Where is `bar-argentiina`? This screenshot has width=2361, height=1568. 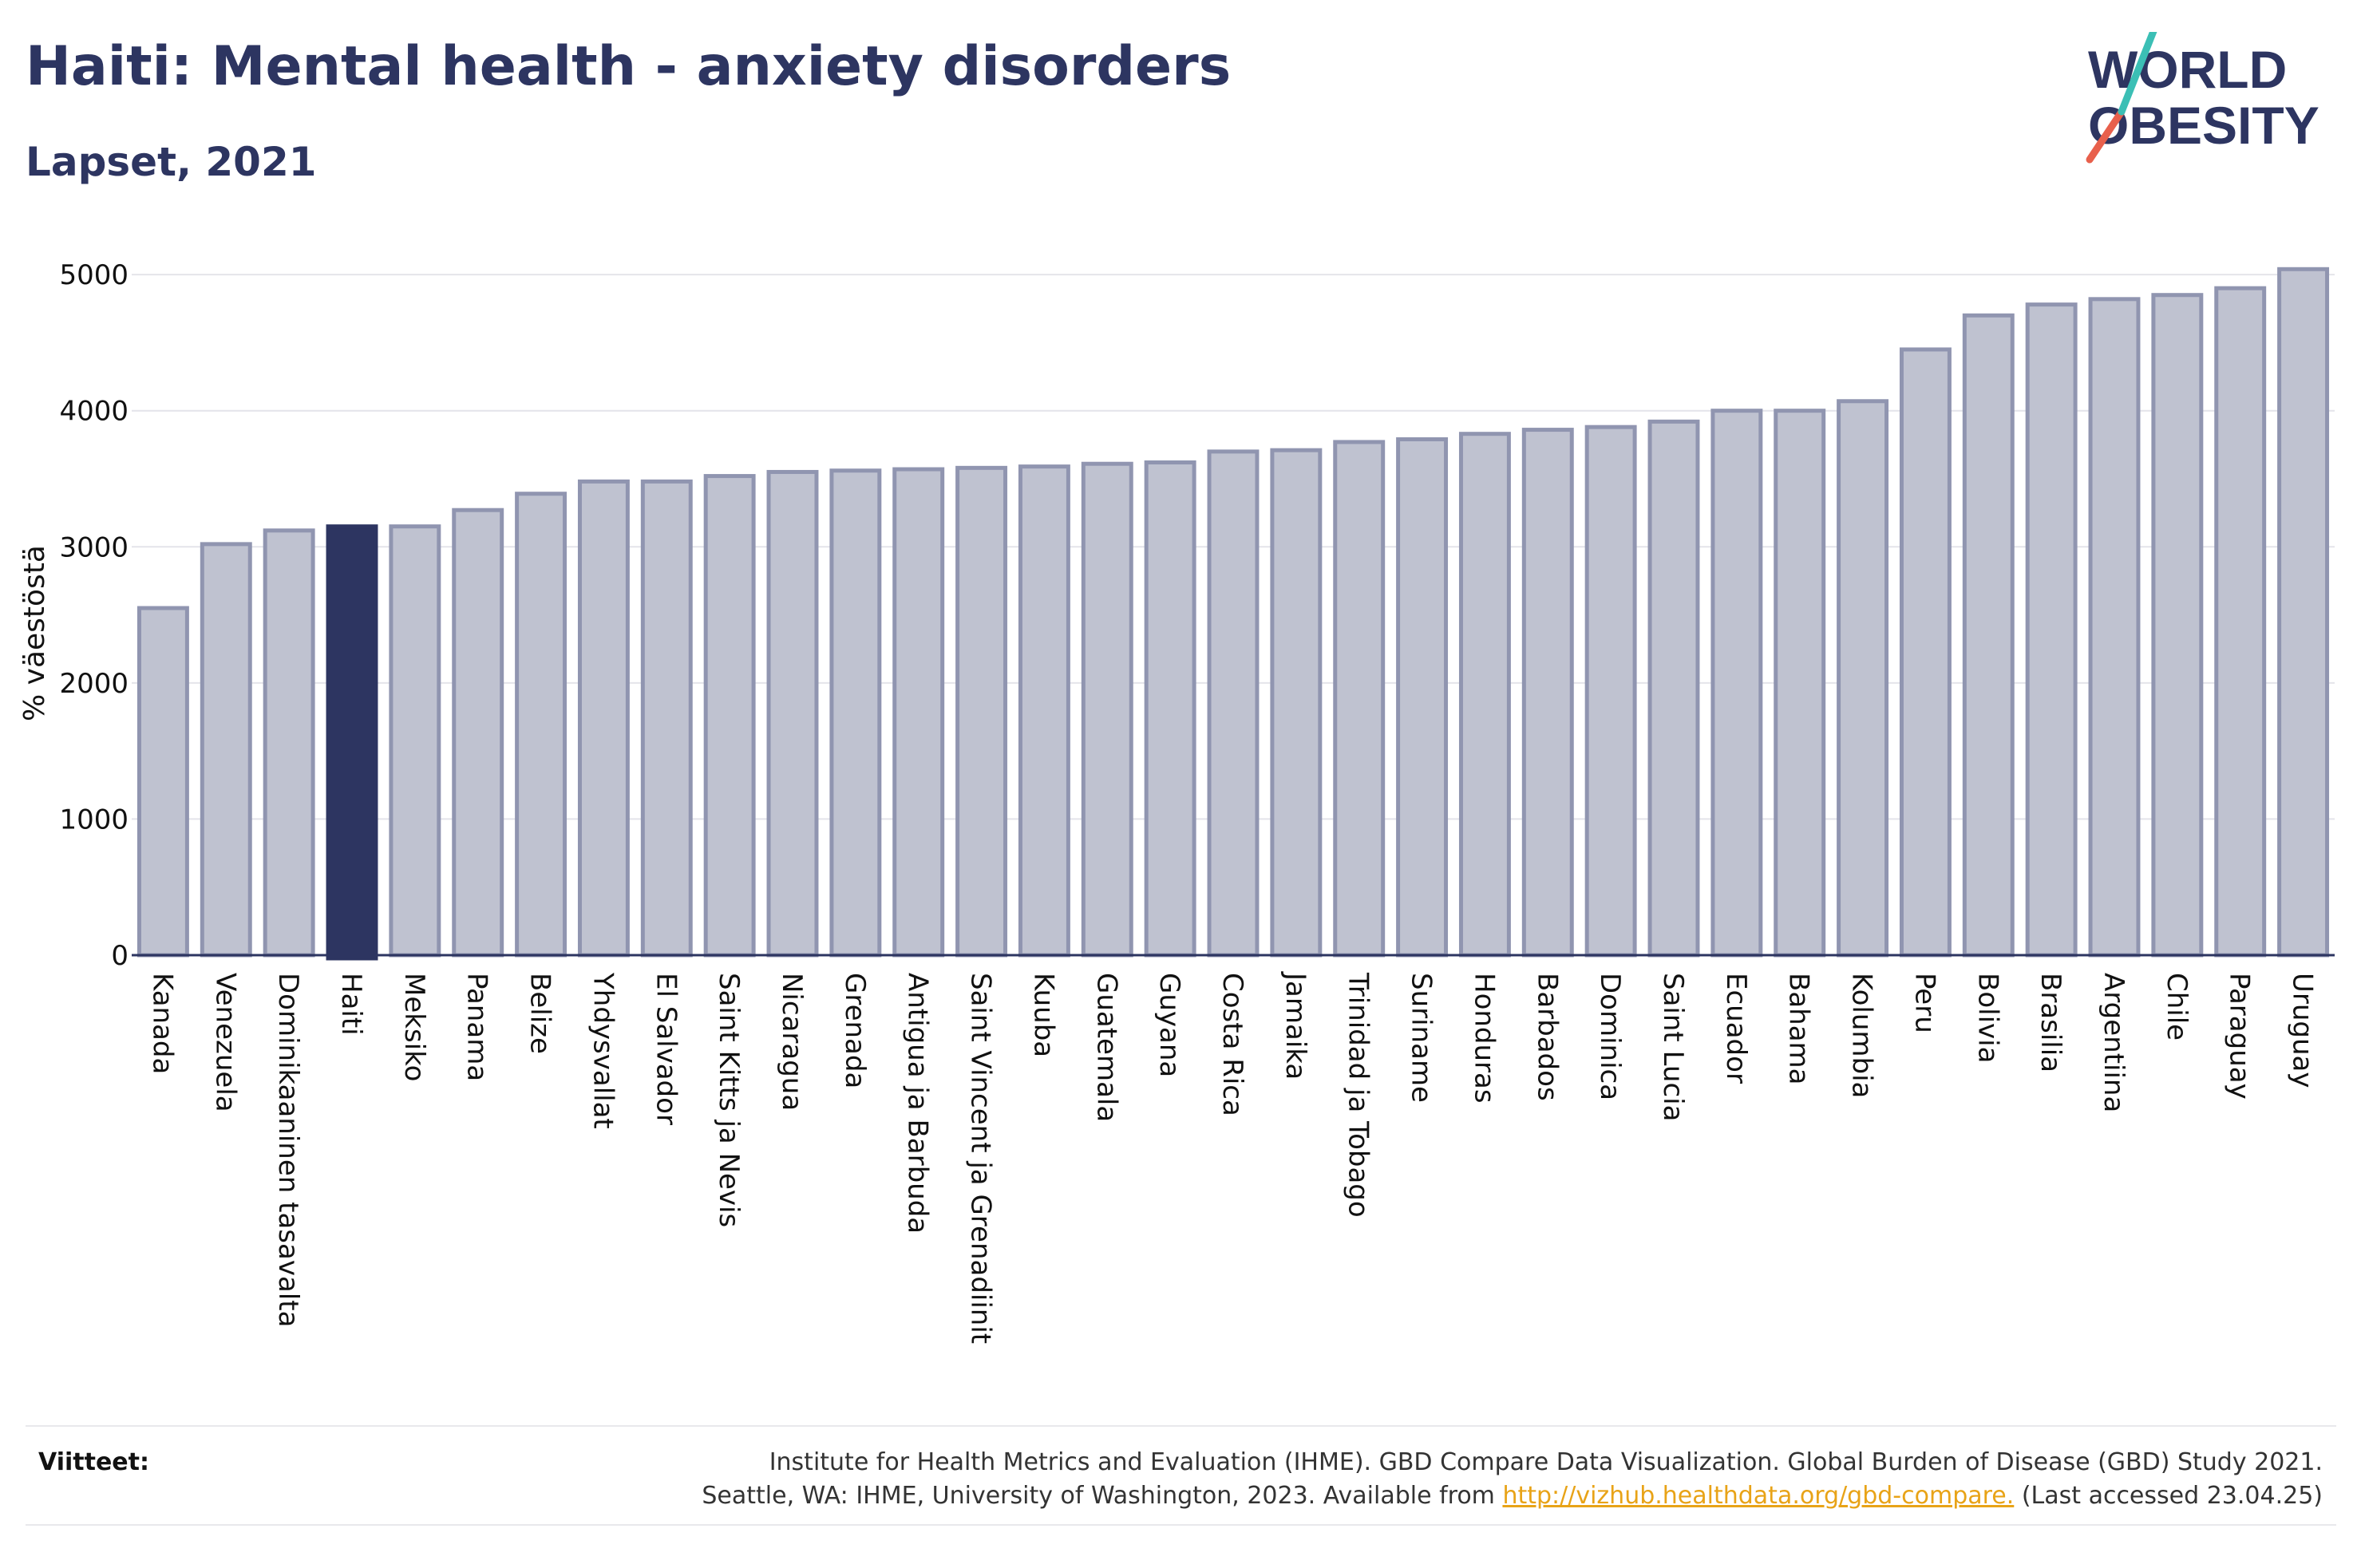
bar-argentiina is located at coordinates (2114, 627).